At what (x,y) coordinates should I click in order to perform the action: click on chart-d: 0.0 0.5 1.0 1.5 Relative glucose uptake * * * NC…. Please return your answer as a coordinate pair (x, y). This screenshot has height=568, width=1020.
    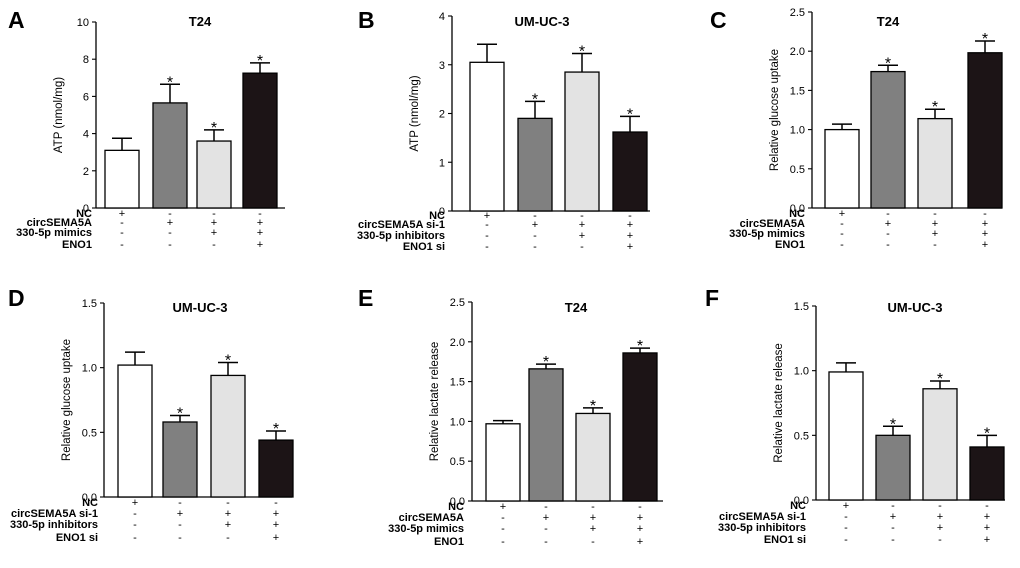
    Looking at the image, I should click on (152, 421).